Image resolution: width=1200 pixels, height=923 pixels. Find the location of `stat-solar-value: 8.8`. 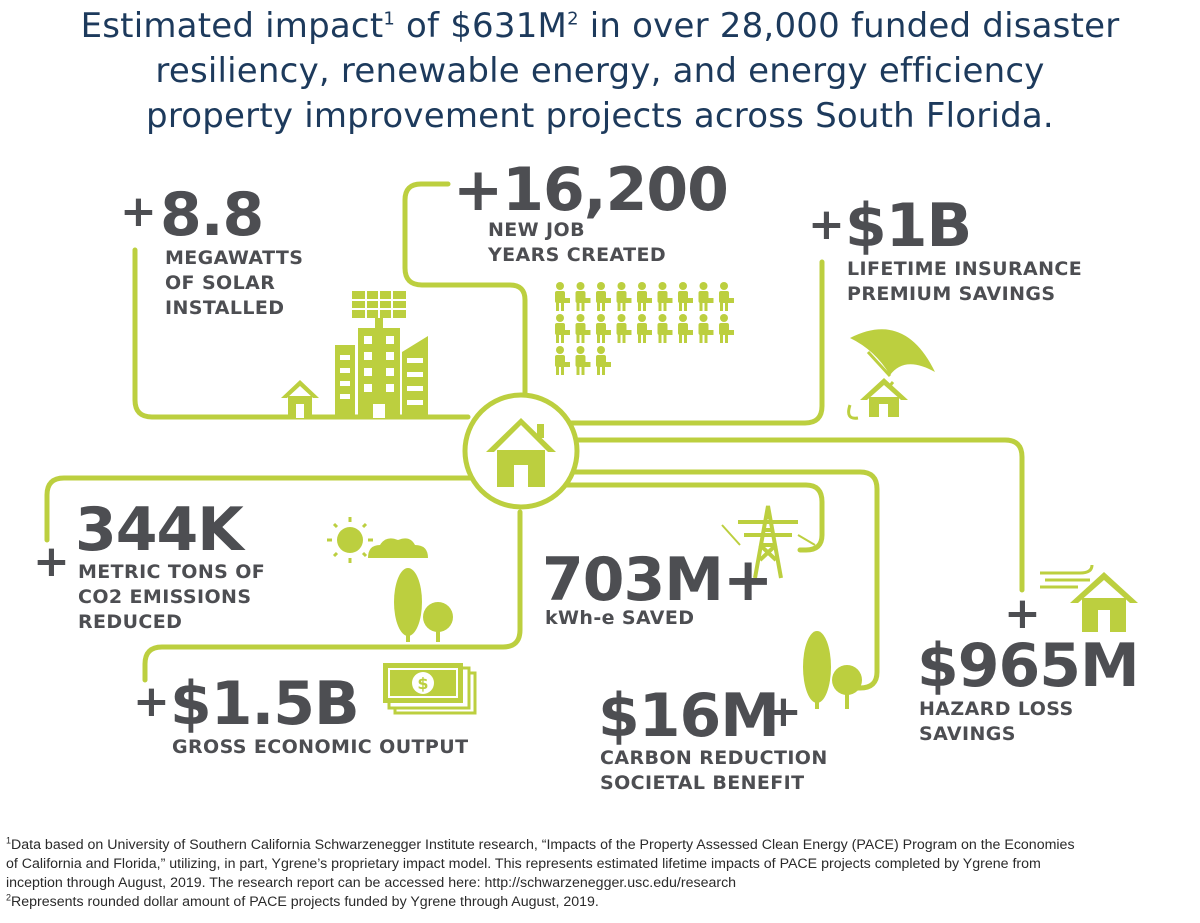

stat-solar-value: 8.8 is located at coordinates (212, 215).